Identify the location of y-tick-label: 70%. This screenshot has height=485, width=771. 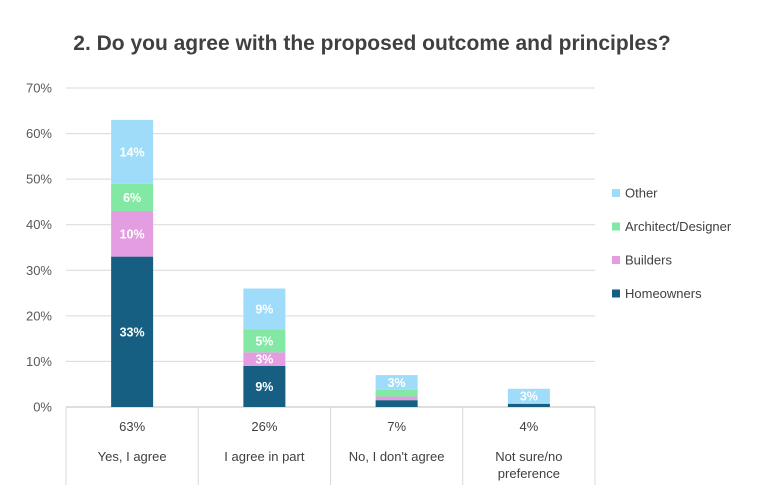
(39, 88).